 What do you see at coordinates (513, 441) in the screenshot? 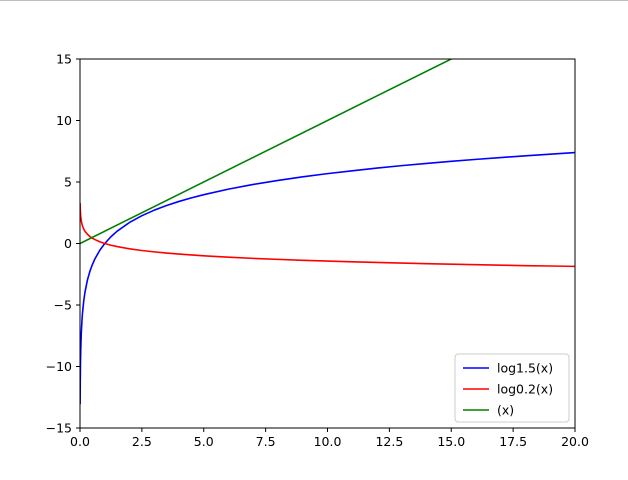
I see `x-tick-label: 17.5` at bounding box center [513, 441].